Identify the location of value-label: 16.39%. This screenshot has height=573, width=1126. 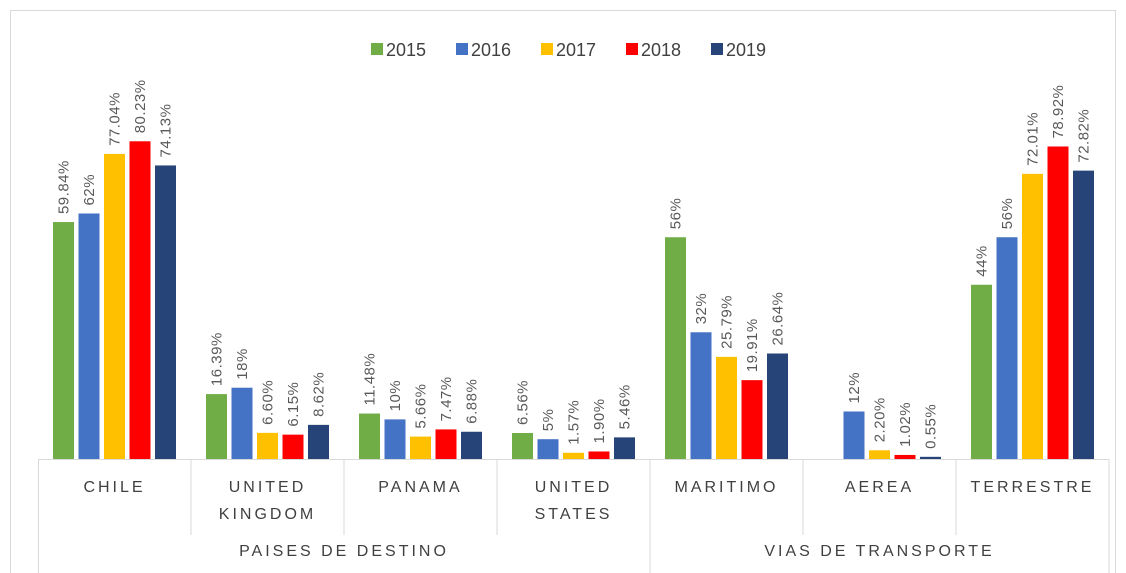
(217, 359).